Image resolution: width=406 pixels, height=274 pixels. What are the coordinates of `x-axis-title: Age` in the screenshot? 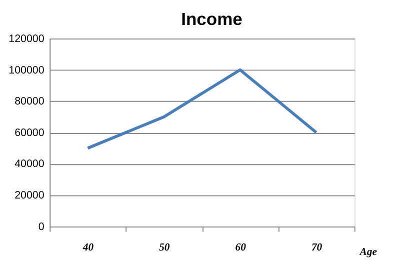 It's located at (368, 252).